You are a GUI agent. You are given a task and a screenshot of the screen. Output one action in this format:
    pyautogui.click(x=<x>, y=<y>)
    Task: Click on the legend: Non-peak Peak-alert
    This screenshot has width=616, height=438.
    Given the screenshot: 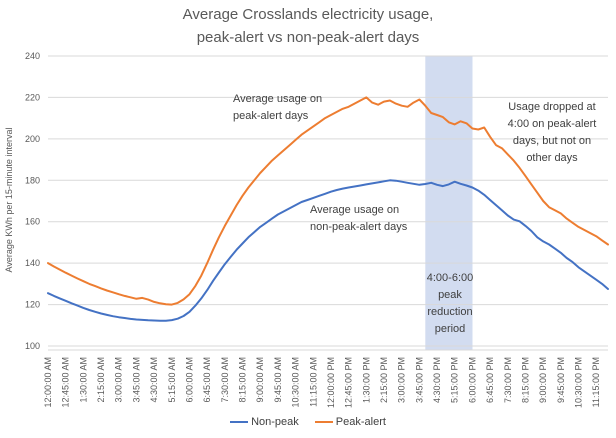 What is the action you would take?
    pyautogui.click(x=308, y=422)
    